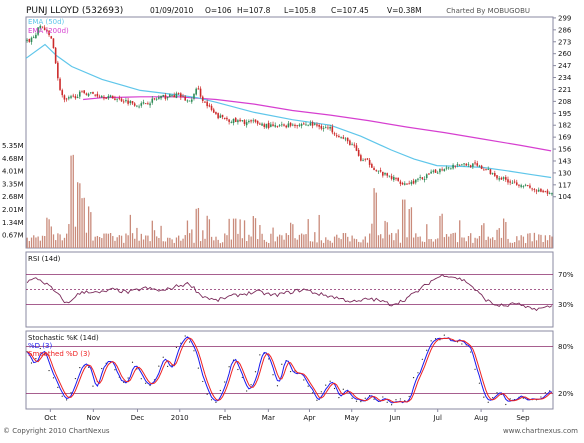  Describe the element at coordinates (437, 418) in the screenshot. I see `x-tick-label: Jul` at that location.